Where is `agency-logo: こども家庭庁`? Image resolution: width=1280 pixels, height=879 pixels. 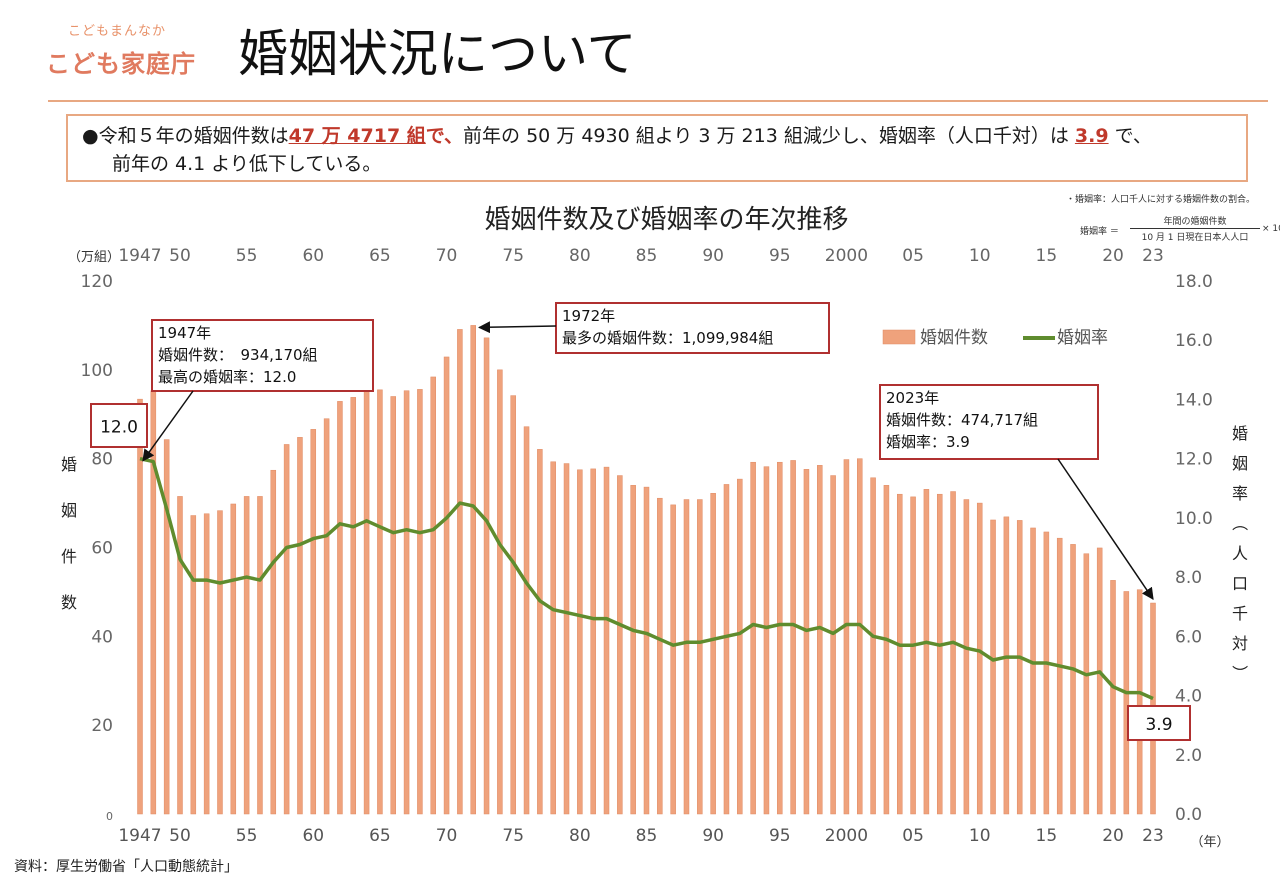 agency-logo: こども家庭庁 is located at coordinates (121, 64).